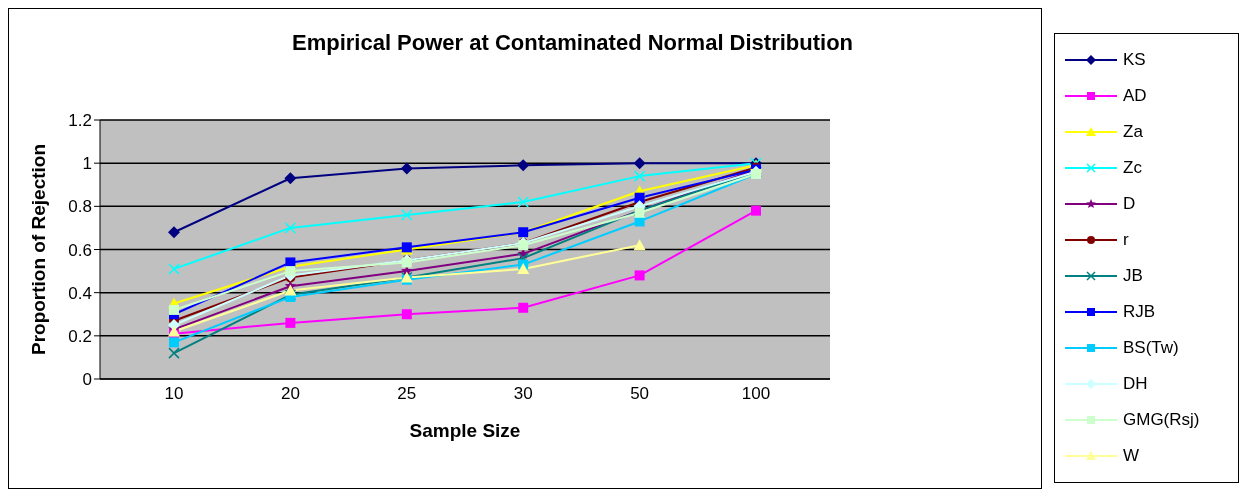  I want to click on y-tick-label: 0, so click(87, 380).